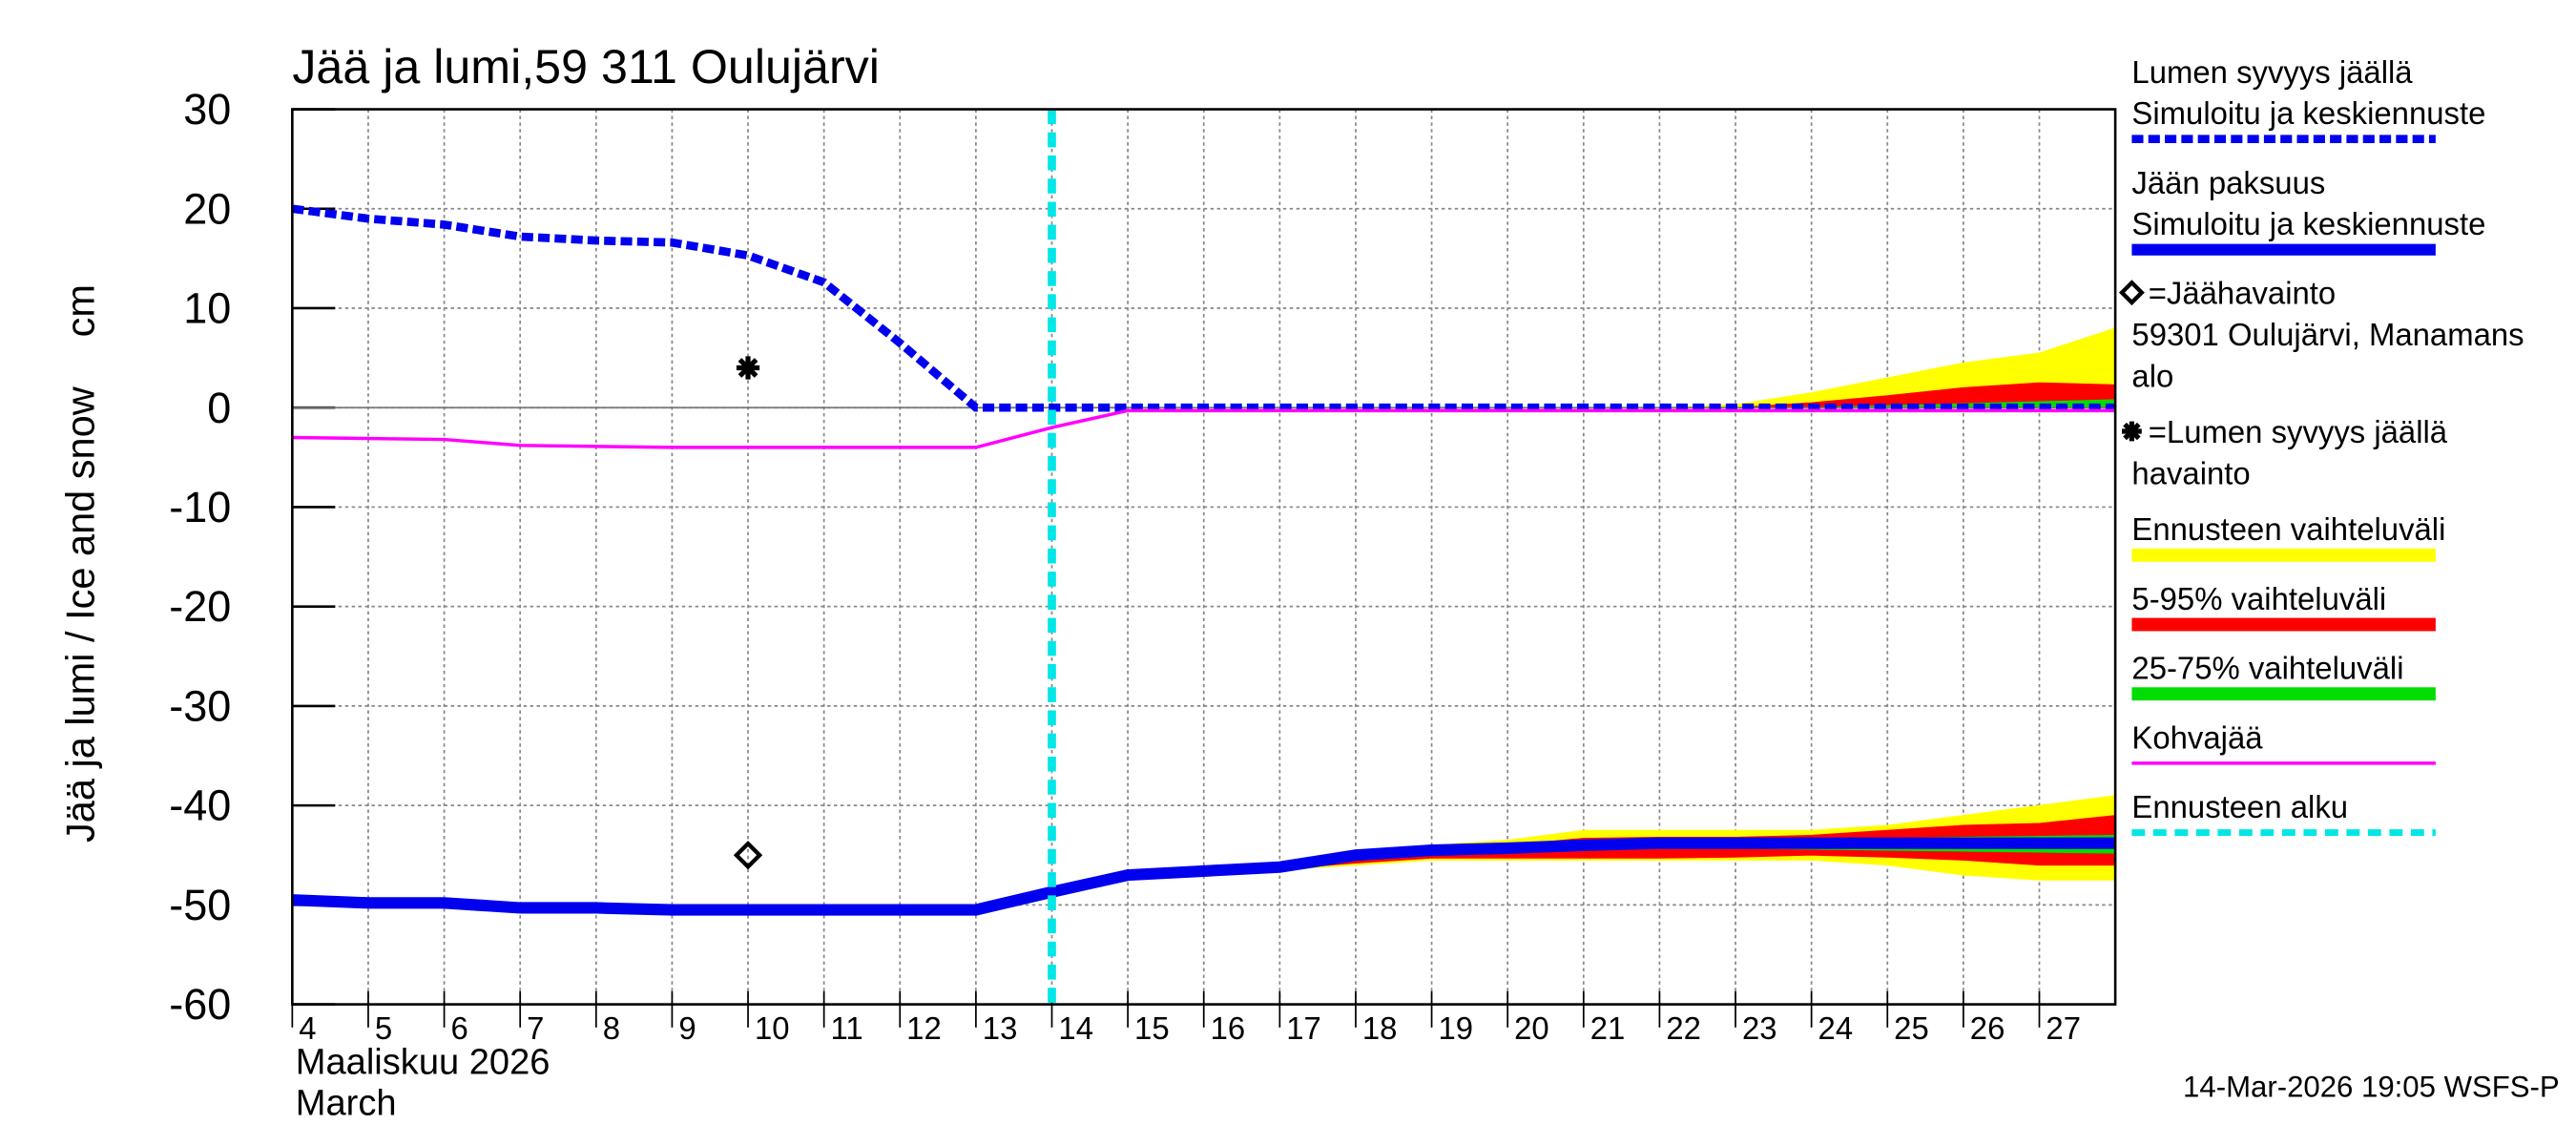  What do you see at coordinates (458, 1028) in the screenshot?
I see `x-tick-label: 6` at bounding box center [458, 1028].